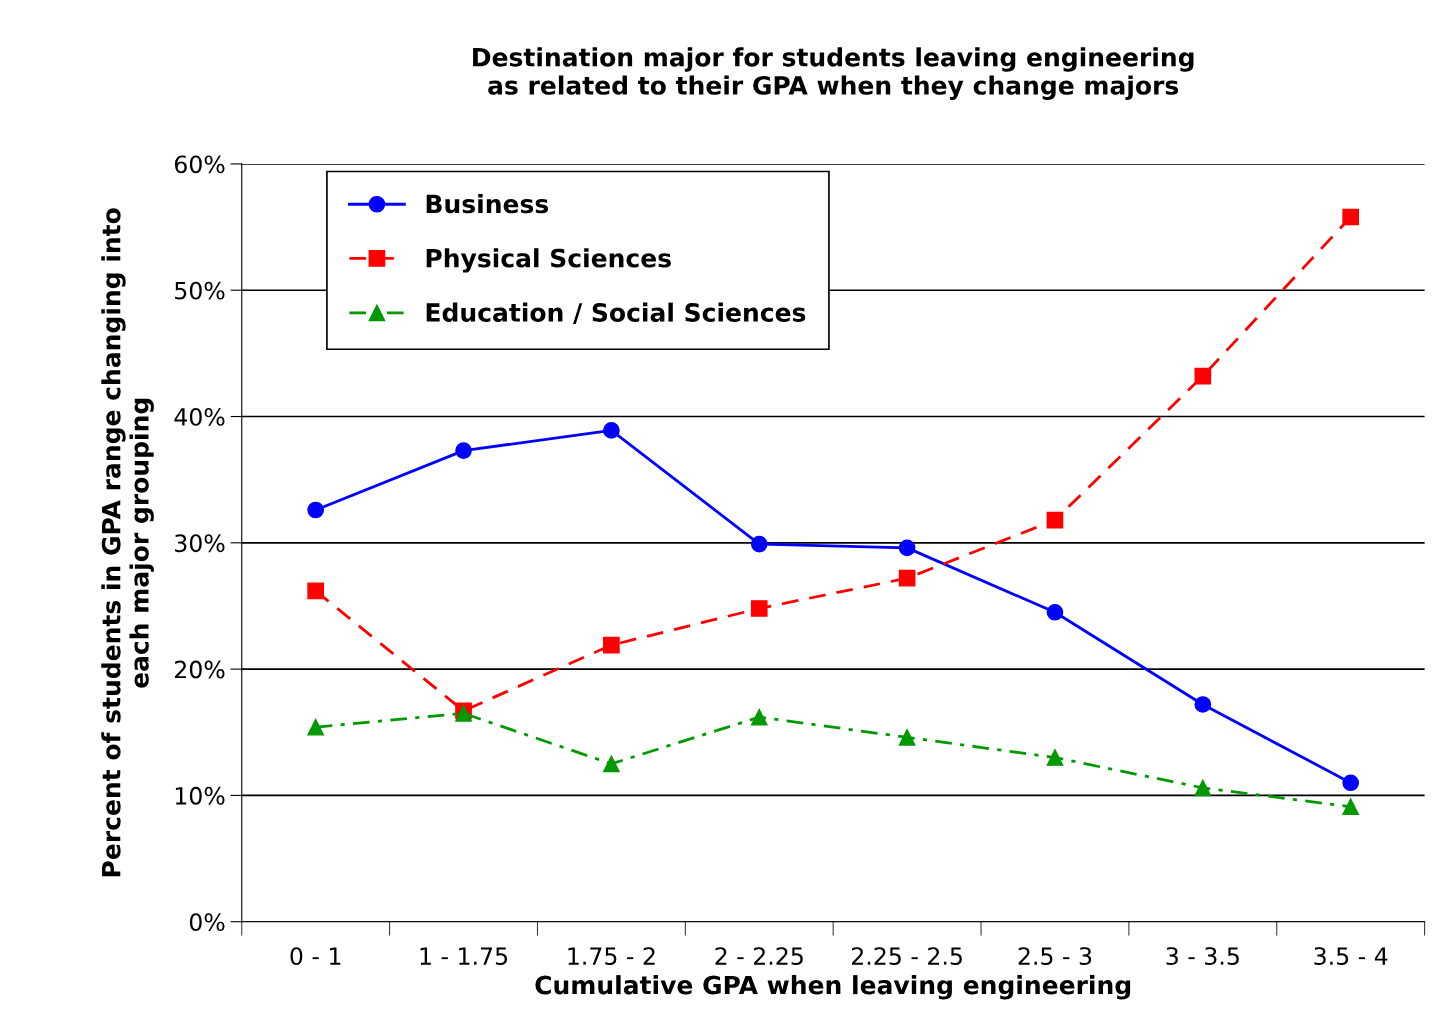 Image resolution: width=1439 pixels, height=1031 pixels. I want to click on y-tick-label: 30%, so click(200, 543).